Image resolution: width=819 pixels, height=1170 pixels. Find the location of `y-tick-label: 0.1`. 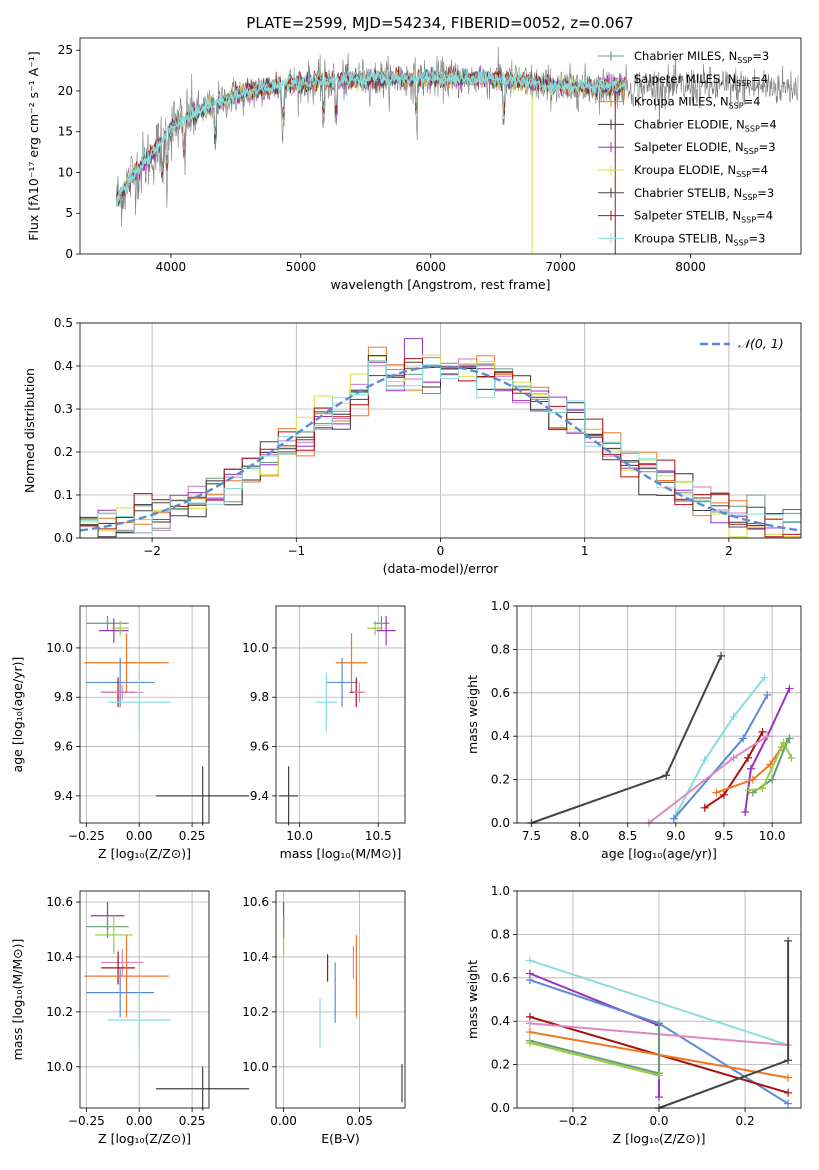

y-tick-label: 0.1 is located at coordinates (63, 495).